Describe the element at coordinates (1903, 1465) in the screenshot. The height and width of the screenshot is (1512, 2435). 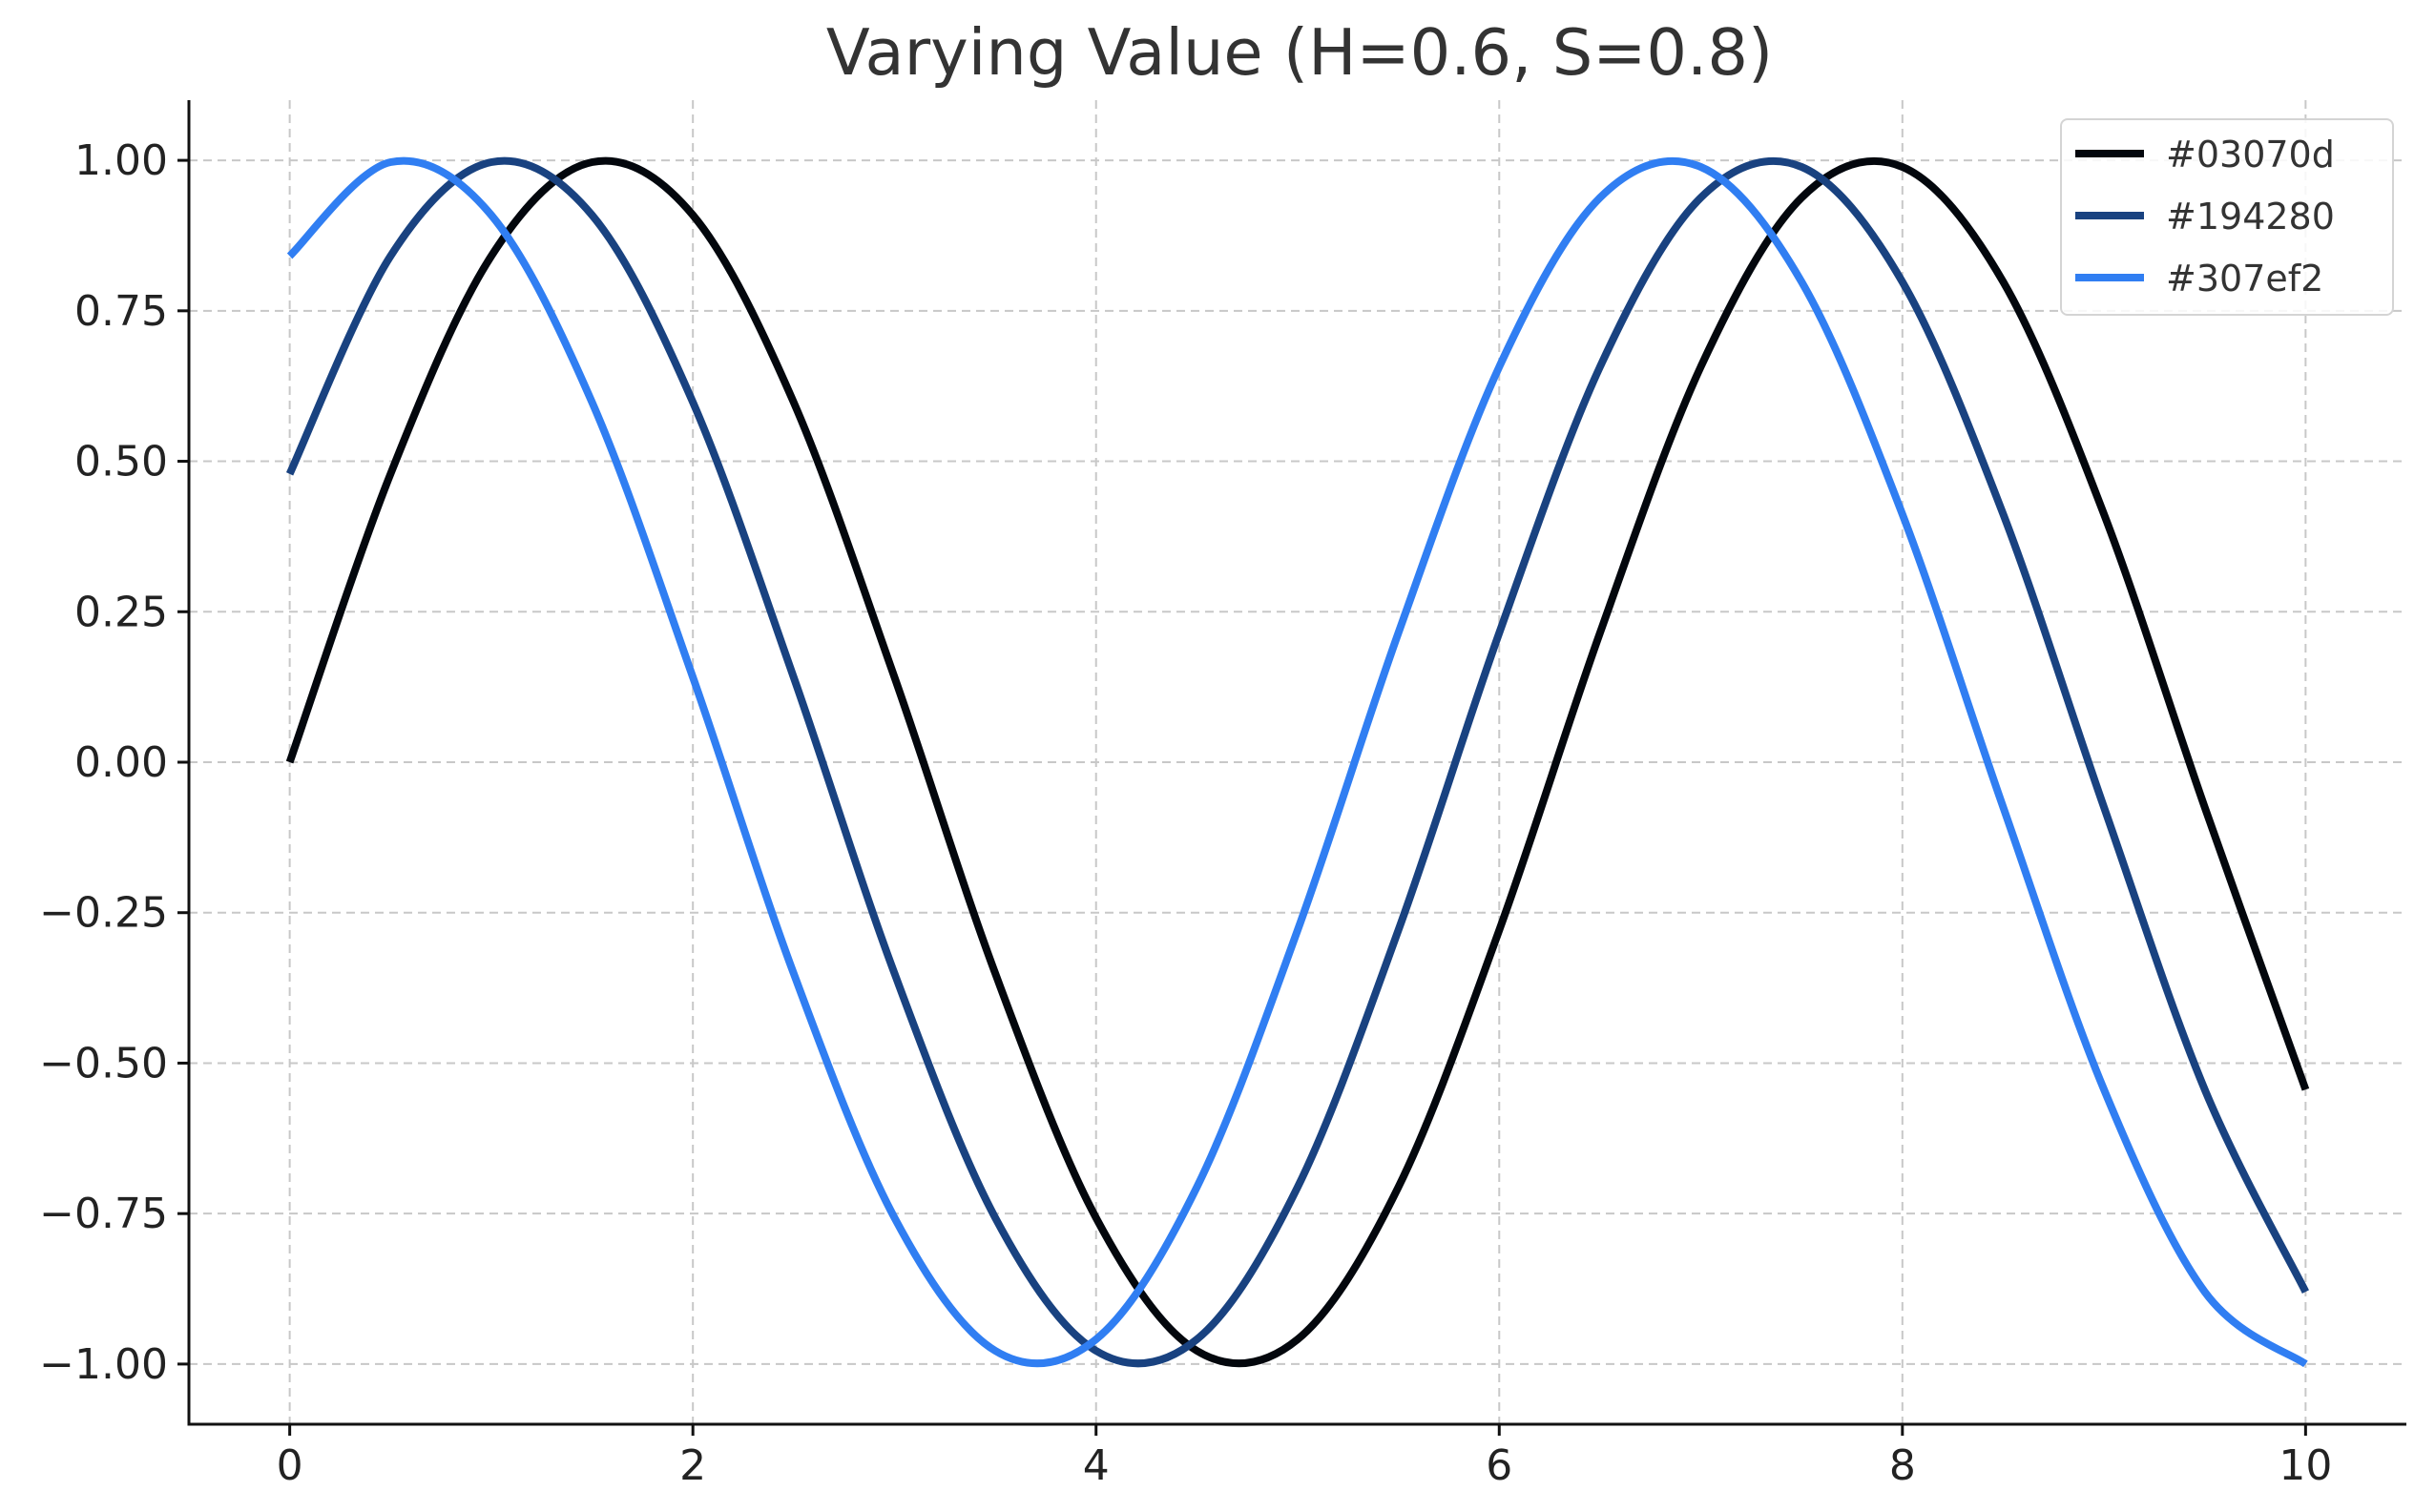
I see `x-tick-label: 8` at that location.